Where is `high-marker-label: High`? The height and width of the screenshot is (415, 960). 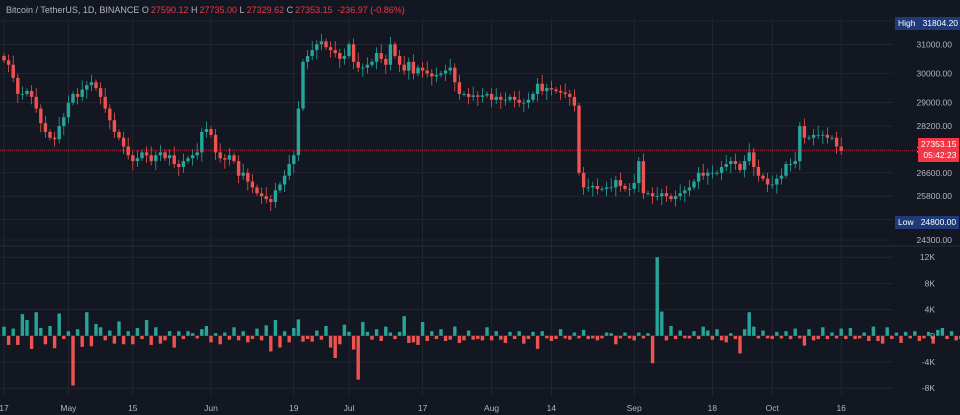
high-marker-label: High is located at coordinates (907, 23).